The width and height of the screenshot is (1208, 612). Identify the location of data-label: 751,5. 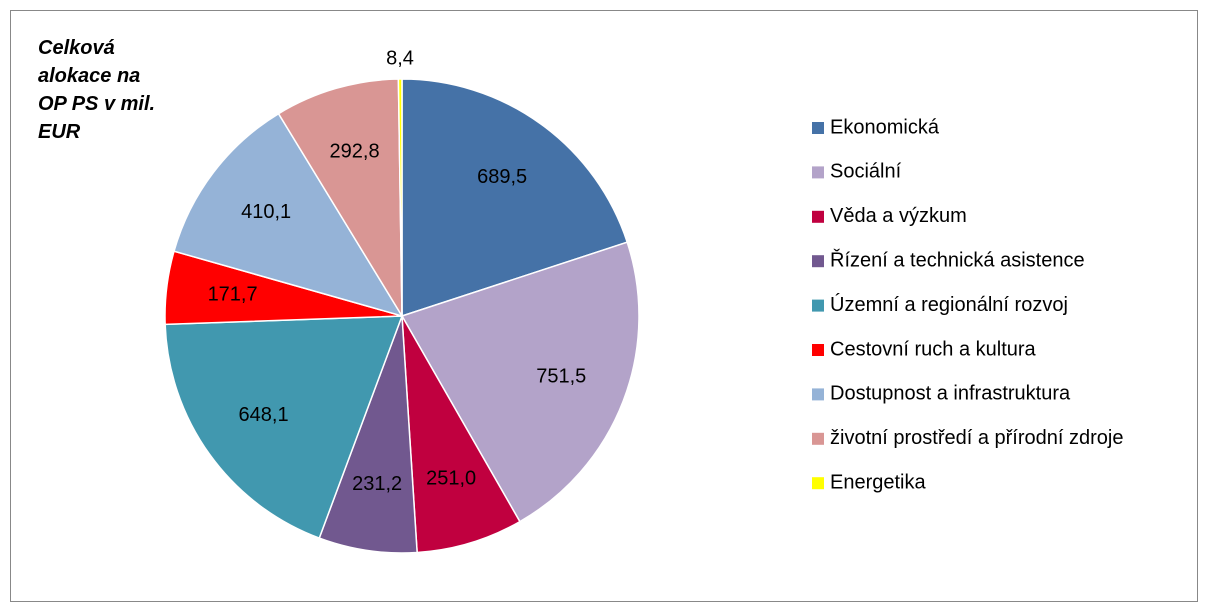
(561, 376).